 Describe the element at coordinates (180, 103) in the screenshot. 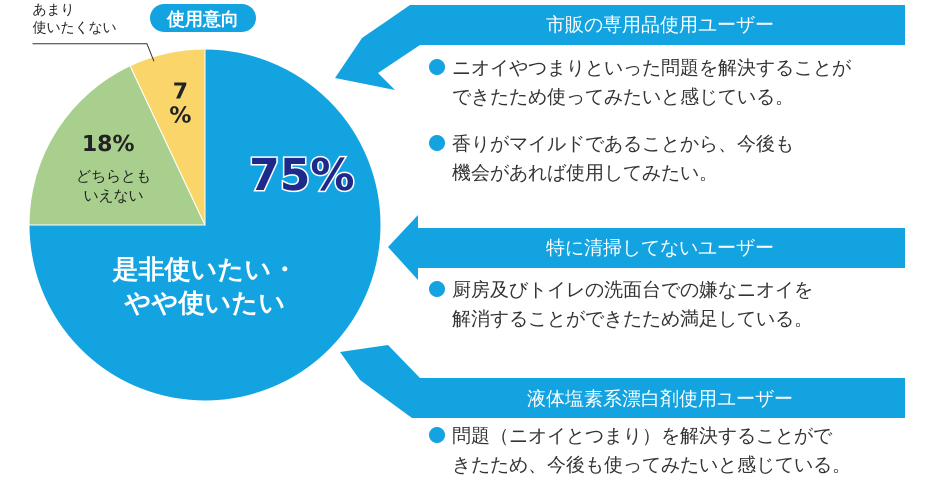

I see `data-label: 7%` at that location.